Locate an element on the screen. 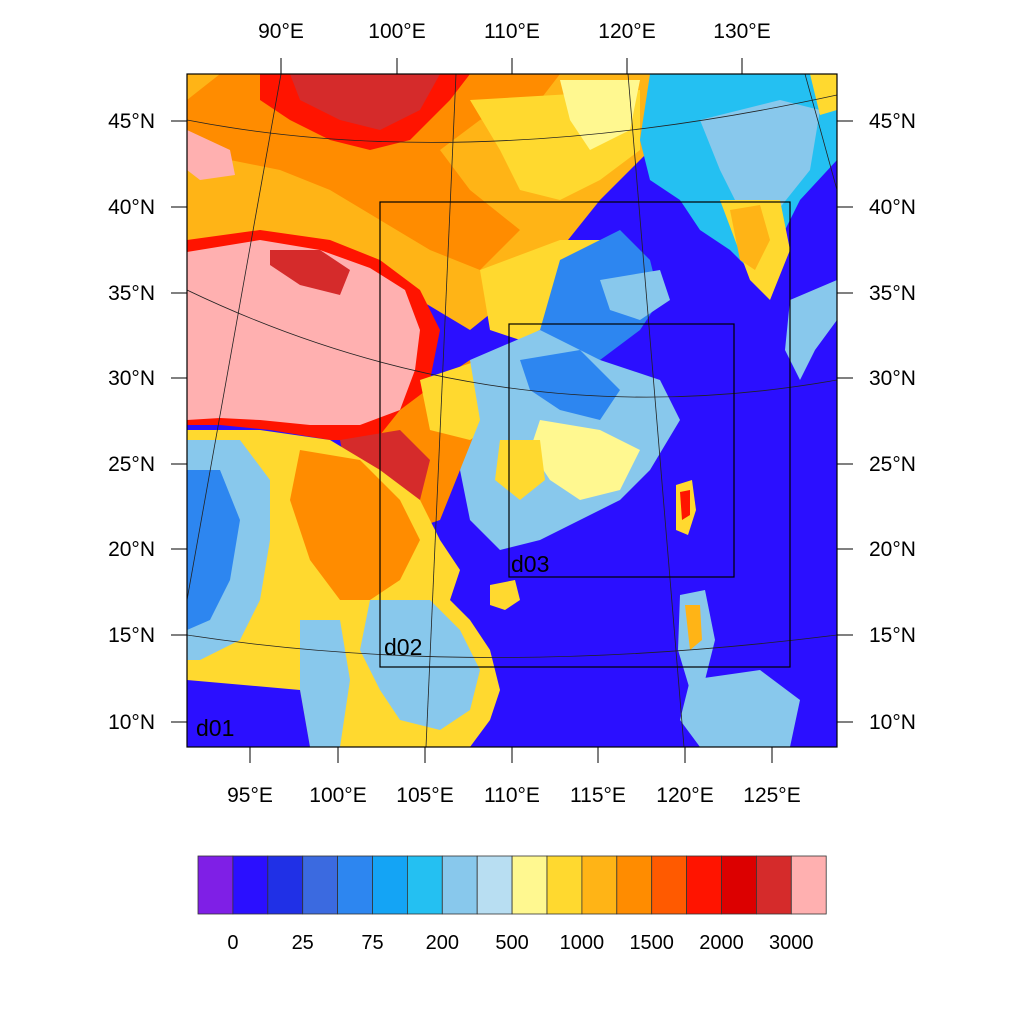  right-lat-label: 20°N is located at coordinates (892, 549).